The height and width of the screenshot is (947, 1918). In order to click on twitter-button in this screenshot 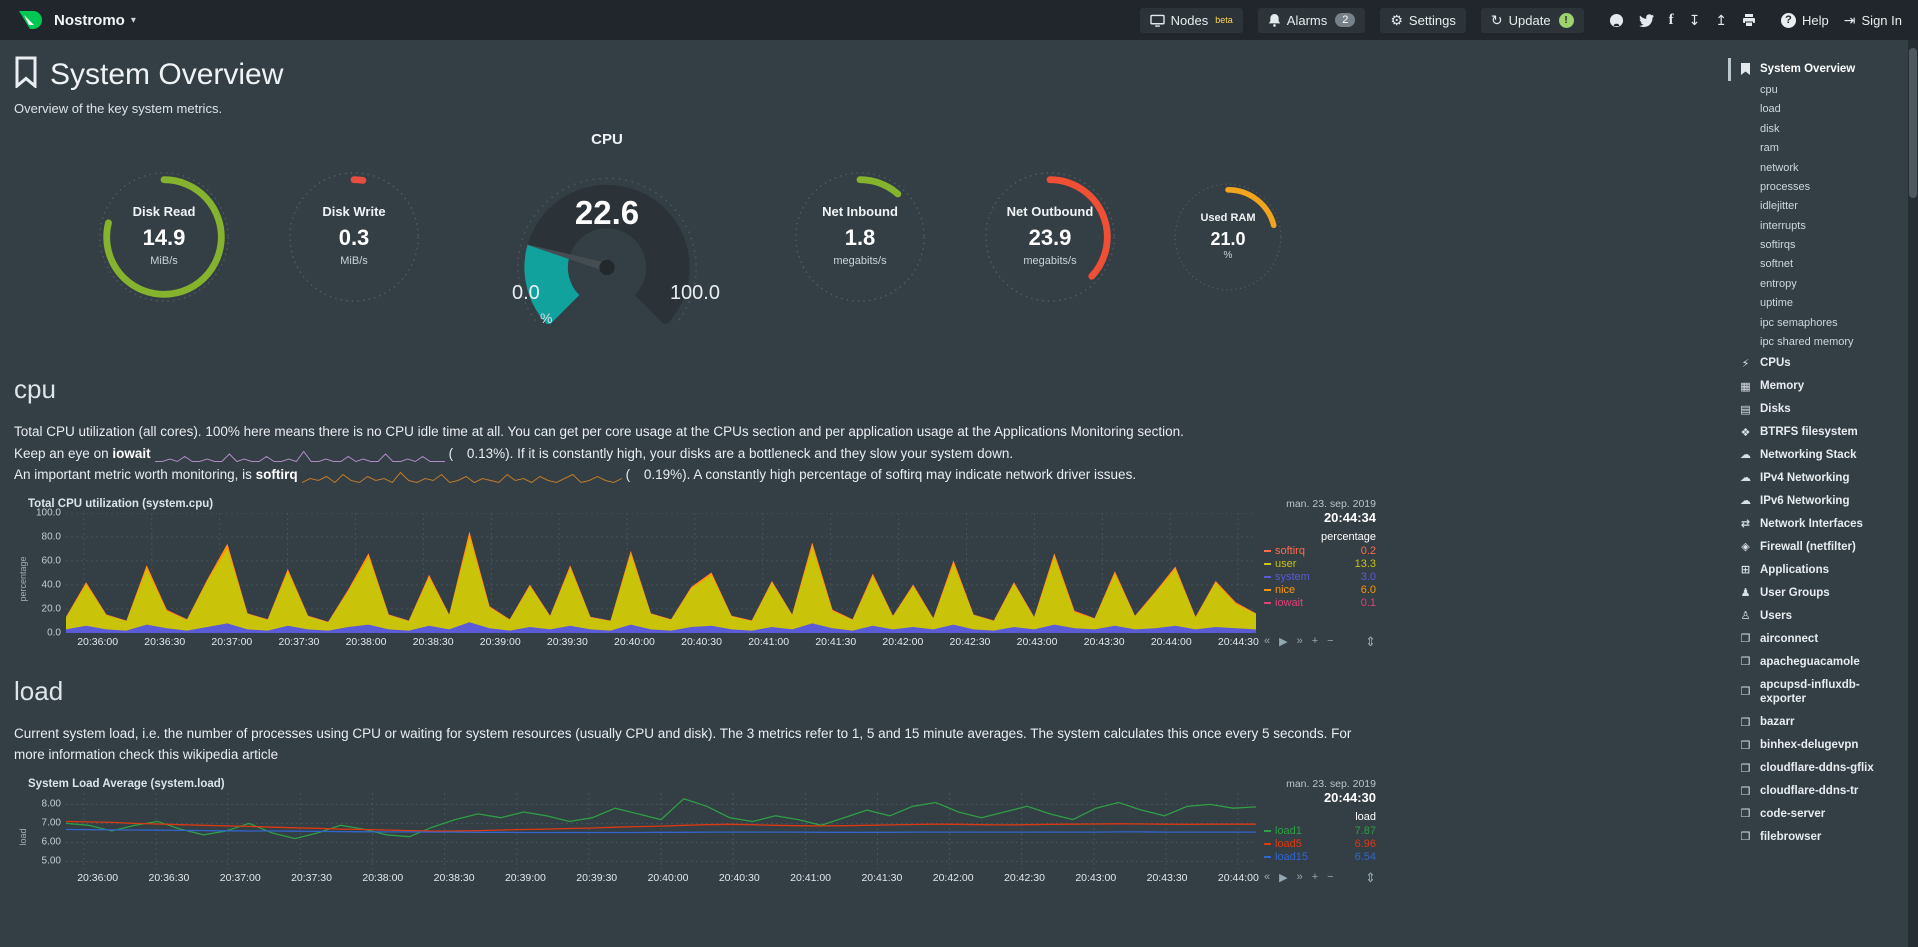, I will do `click(1646, 20)`.